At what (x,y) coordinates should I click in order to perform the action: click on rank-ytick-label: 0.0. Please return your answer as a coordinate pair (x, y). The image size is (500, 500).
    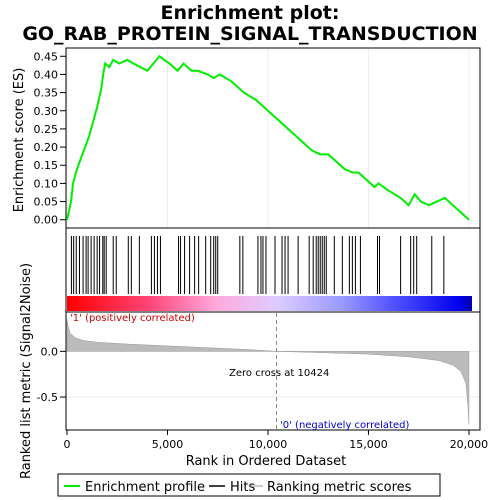
    Looking at the image, I should click on (50, 351).